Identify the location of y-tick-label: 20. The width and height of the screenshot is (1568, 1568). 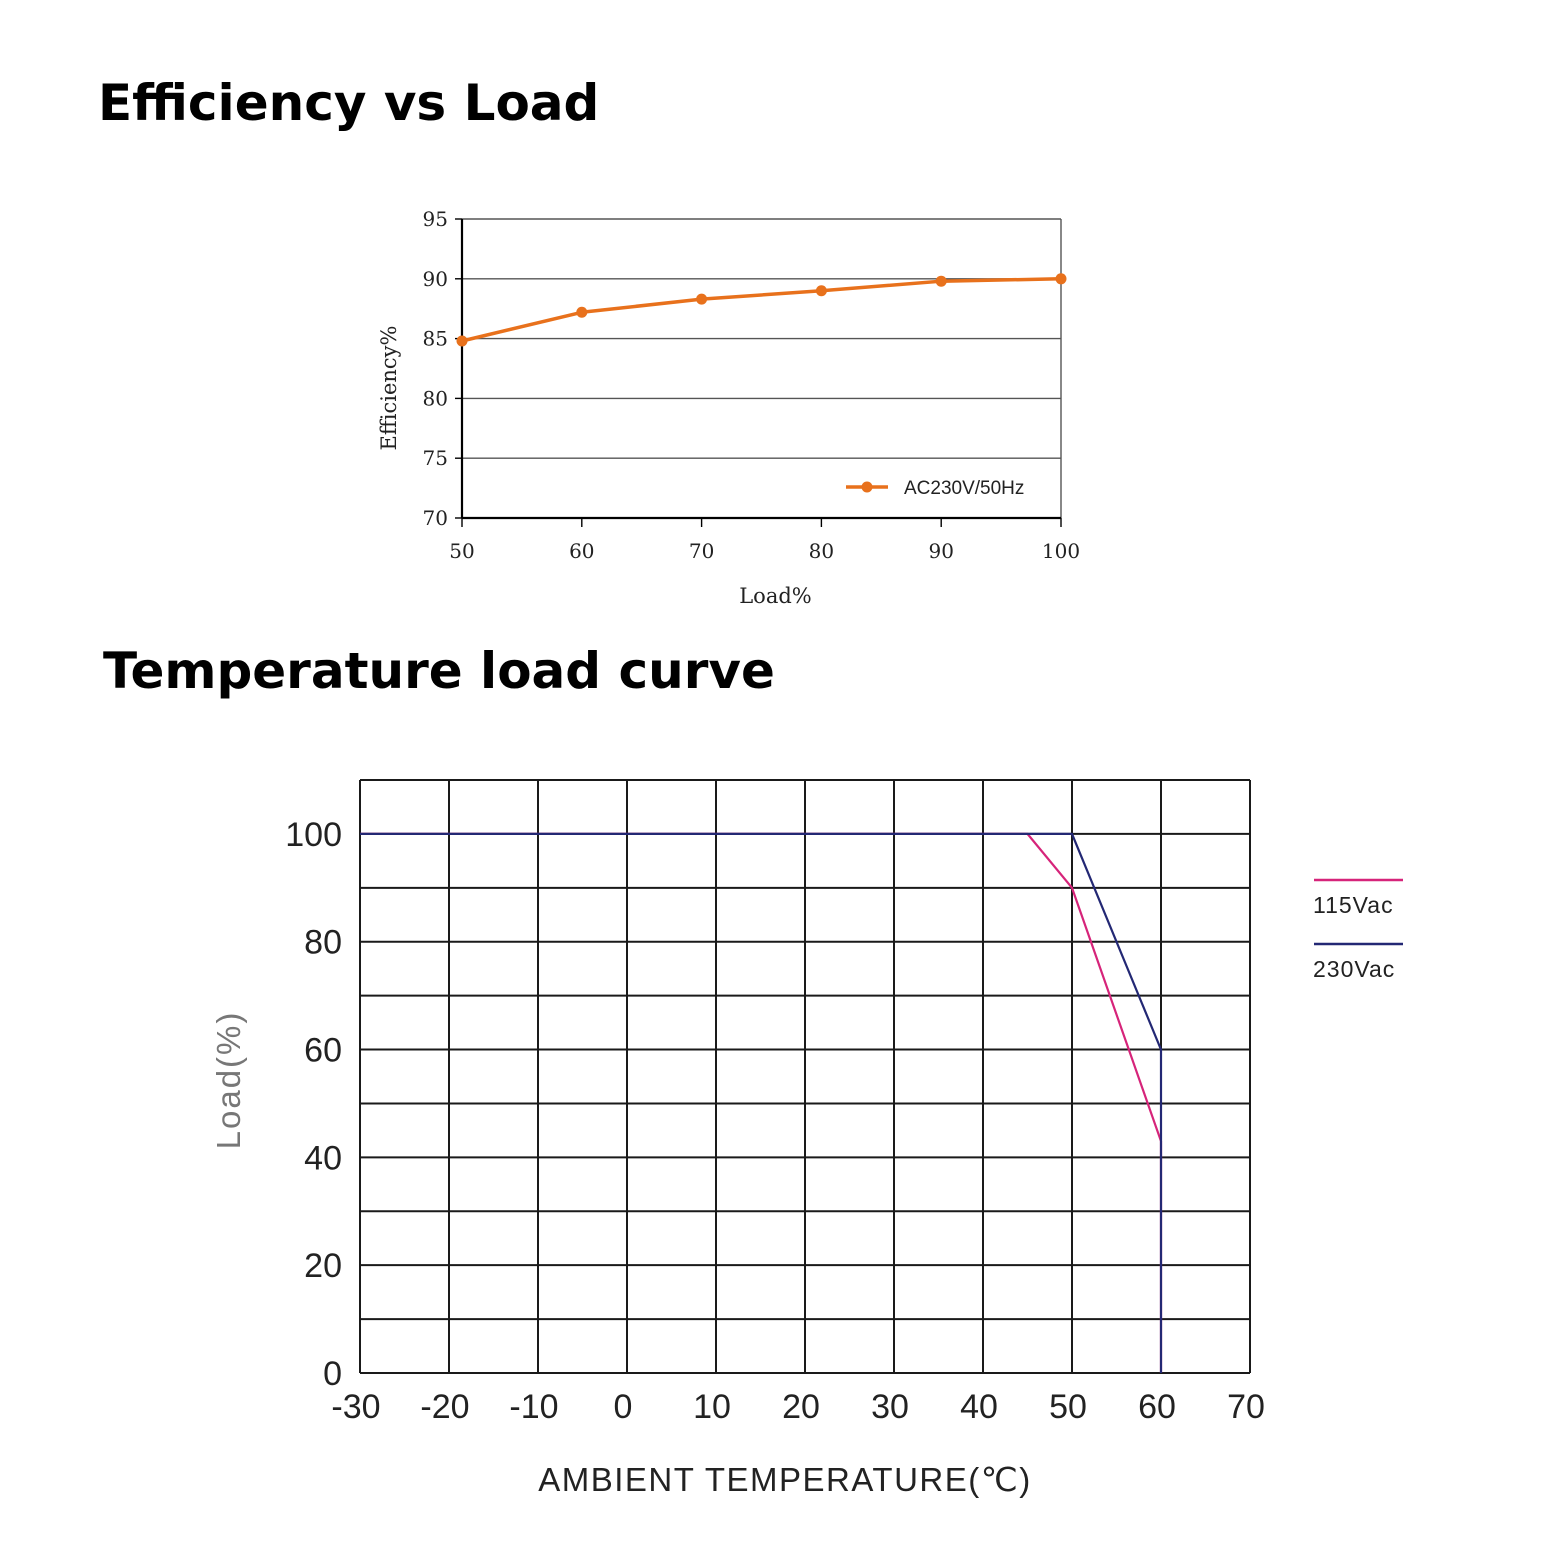
(323, 1266).